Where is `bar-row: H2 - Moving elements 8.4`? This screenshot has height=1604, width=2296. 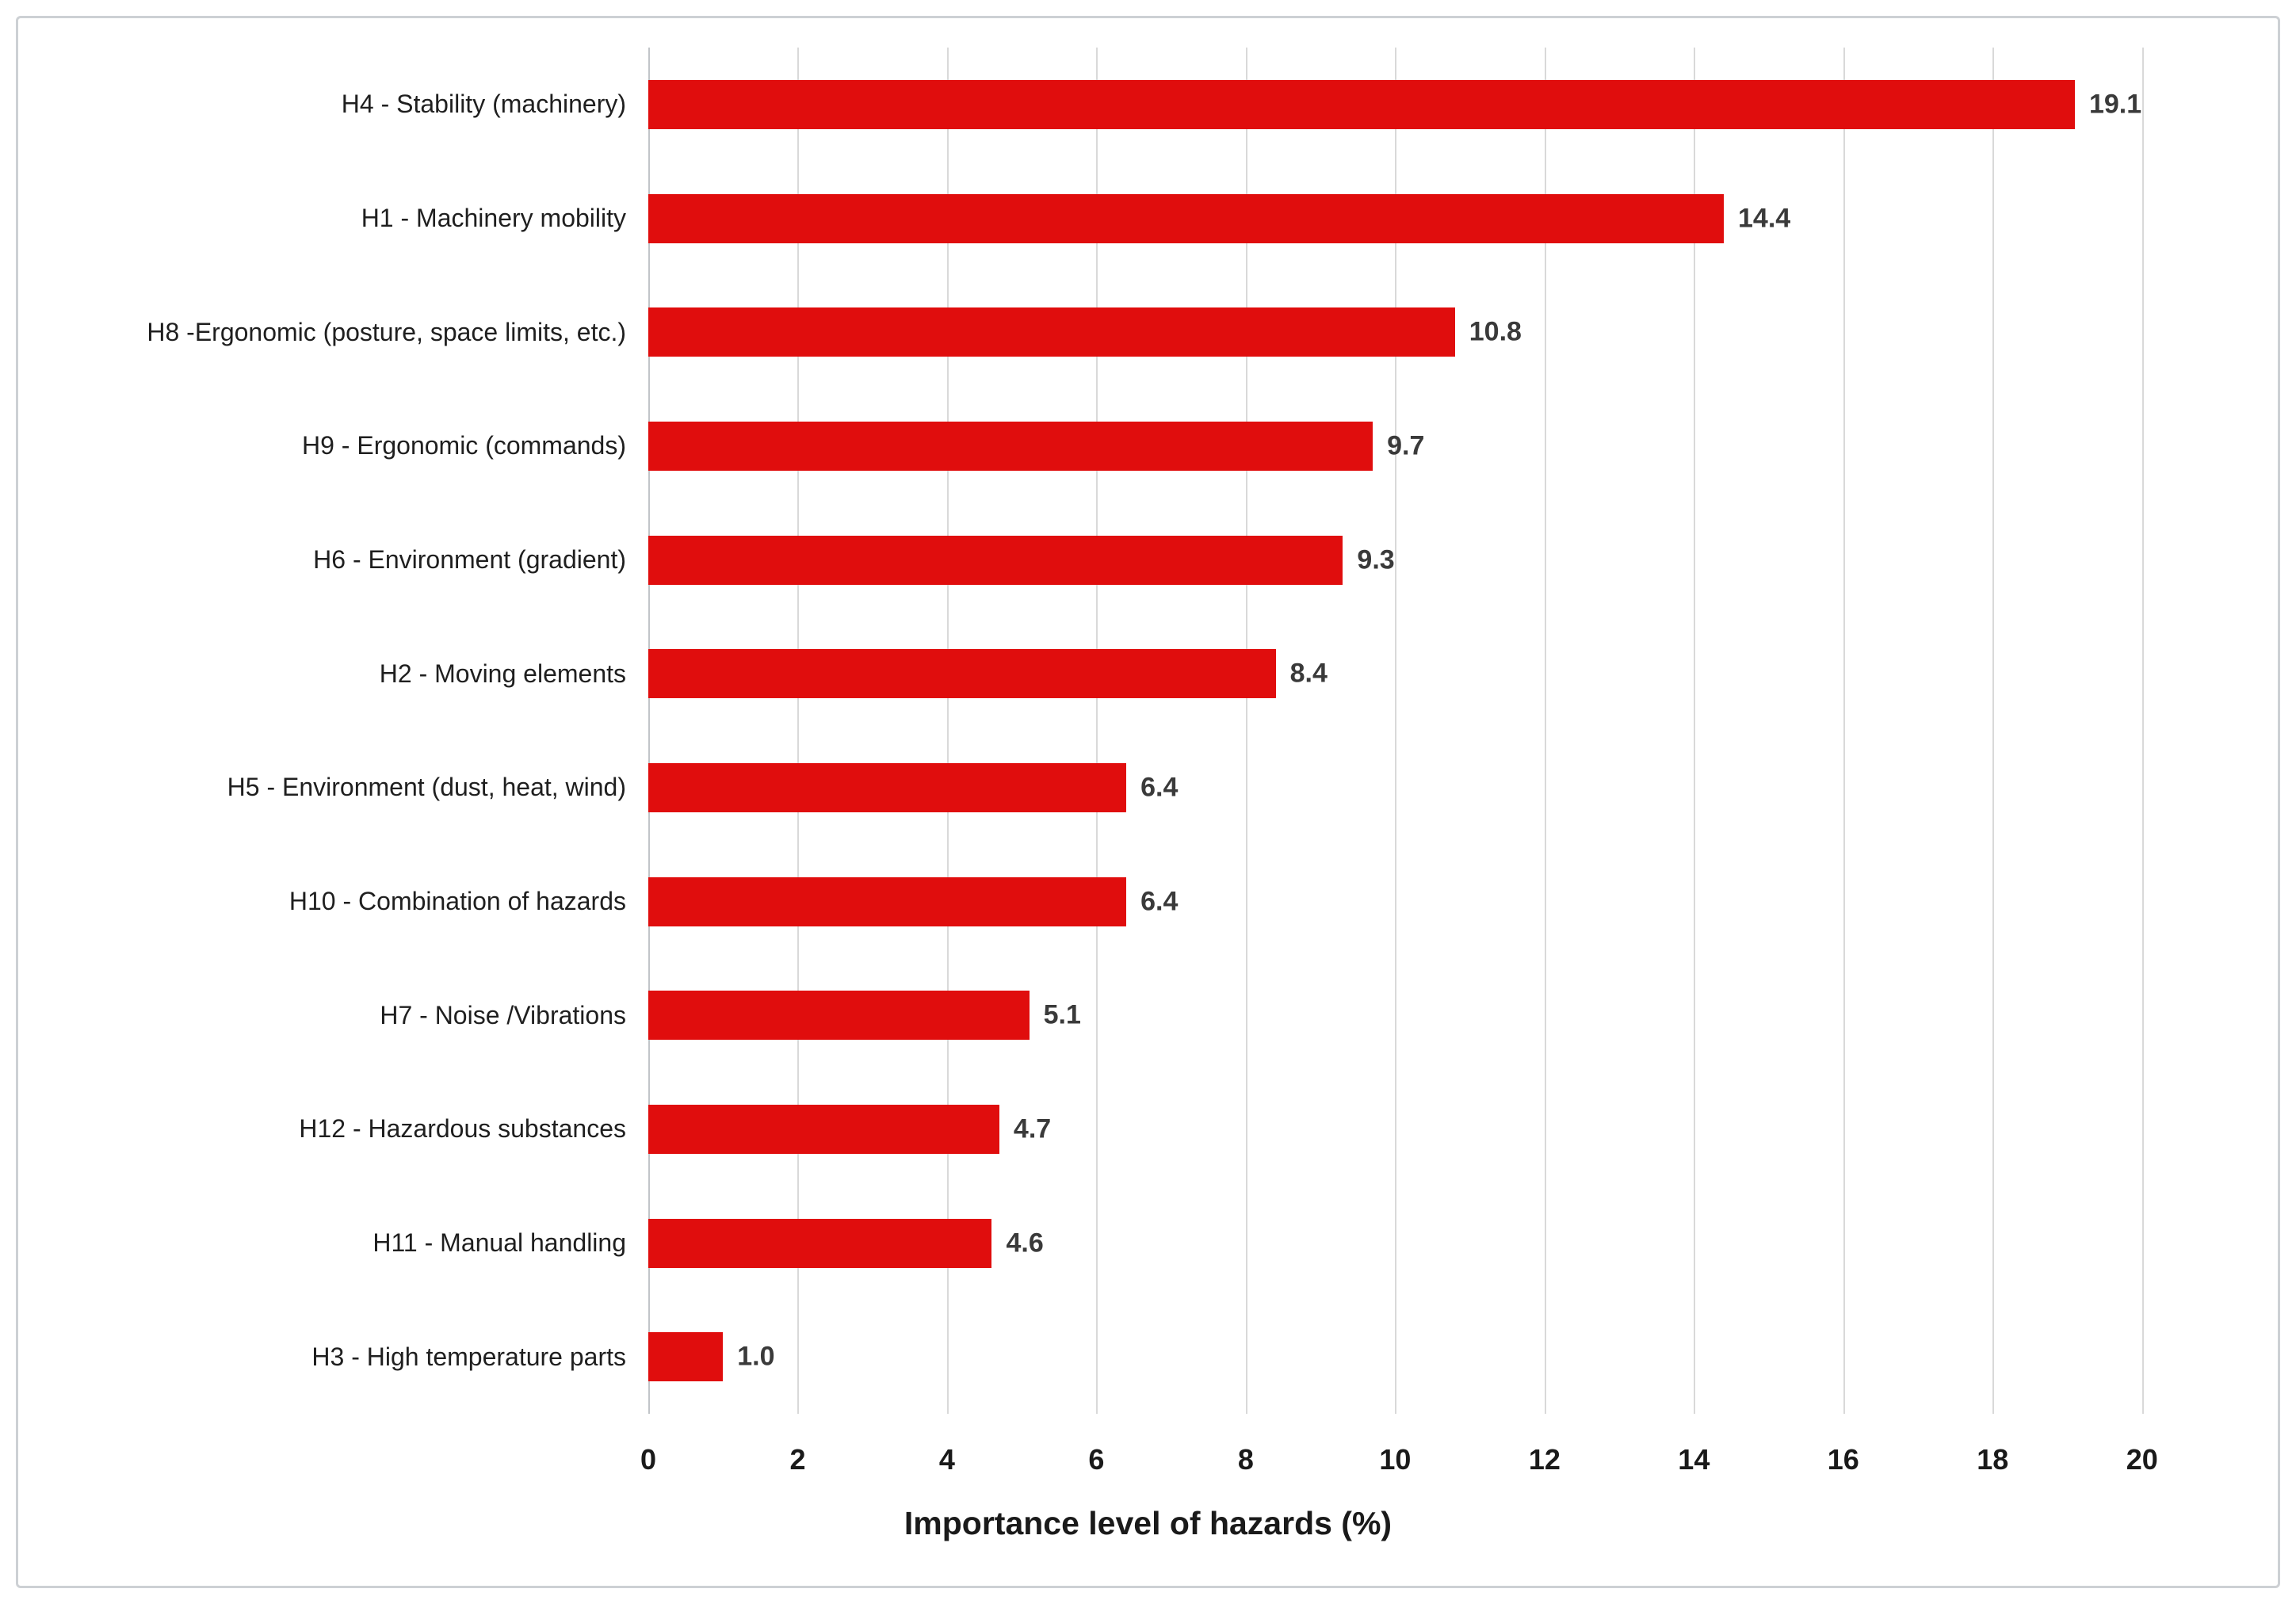
bar-row: H2 - Moving elements 8.4 is located at coordinates (1136, 674).